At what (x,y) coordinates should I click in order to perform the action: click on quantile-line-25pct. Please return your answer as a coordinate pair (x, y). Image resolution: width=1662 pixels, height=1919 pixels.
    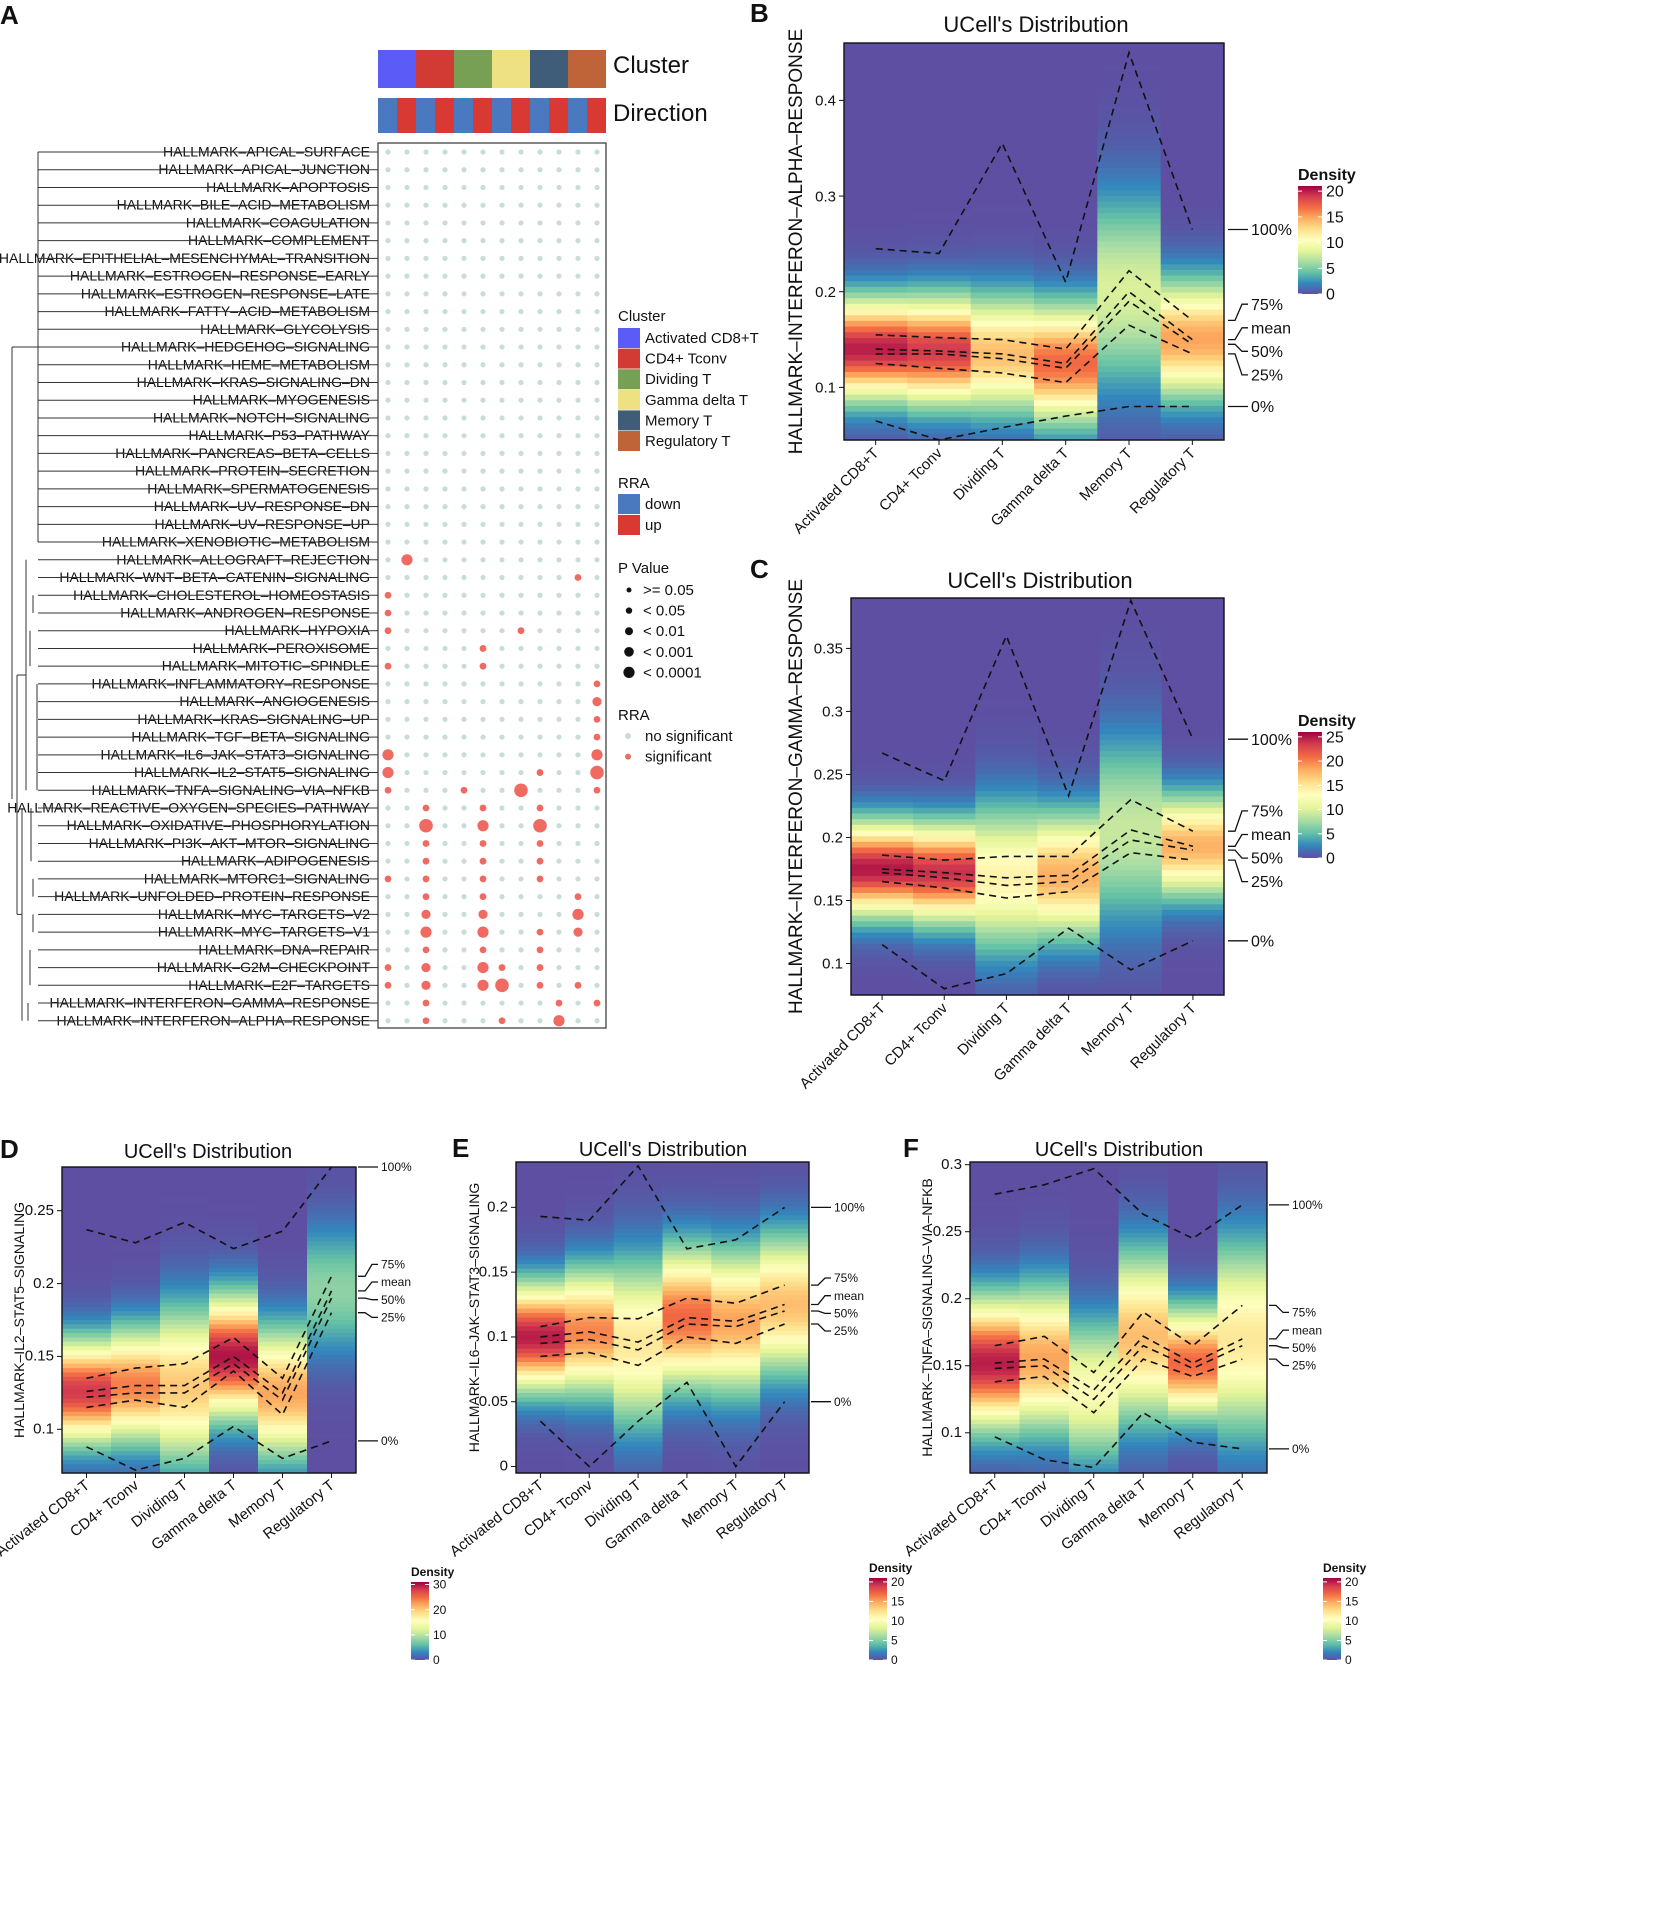
    Looking at the image, I should click on (1034, 354).